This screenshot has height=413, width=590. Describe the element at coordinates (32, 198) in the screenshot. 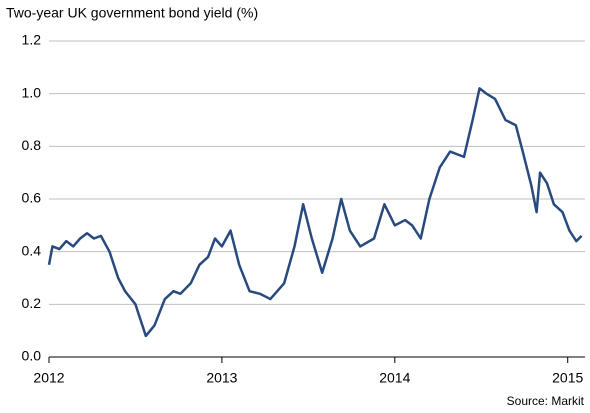

I see `y-tick-label: 0.6` at that location.